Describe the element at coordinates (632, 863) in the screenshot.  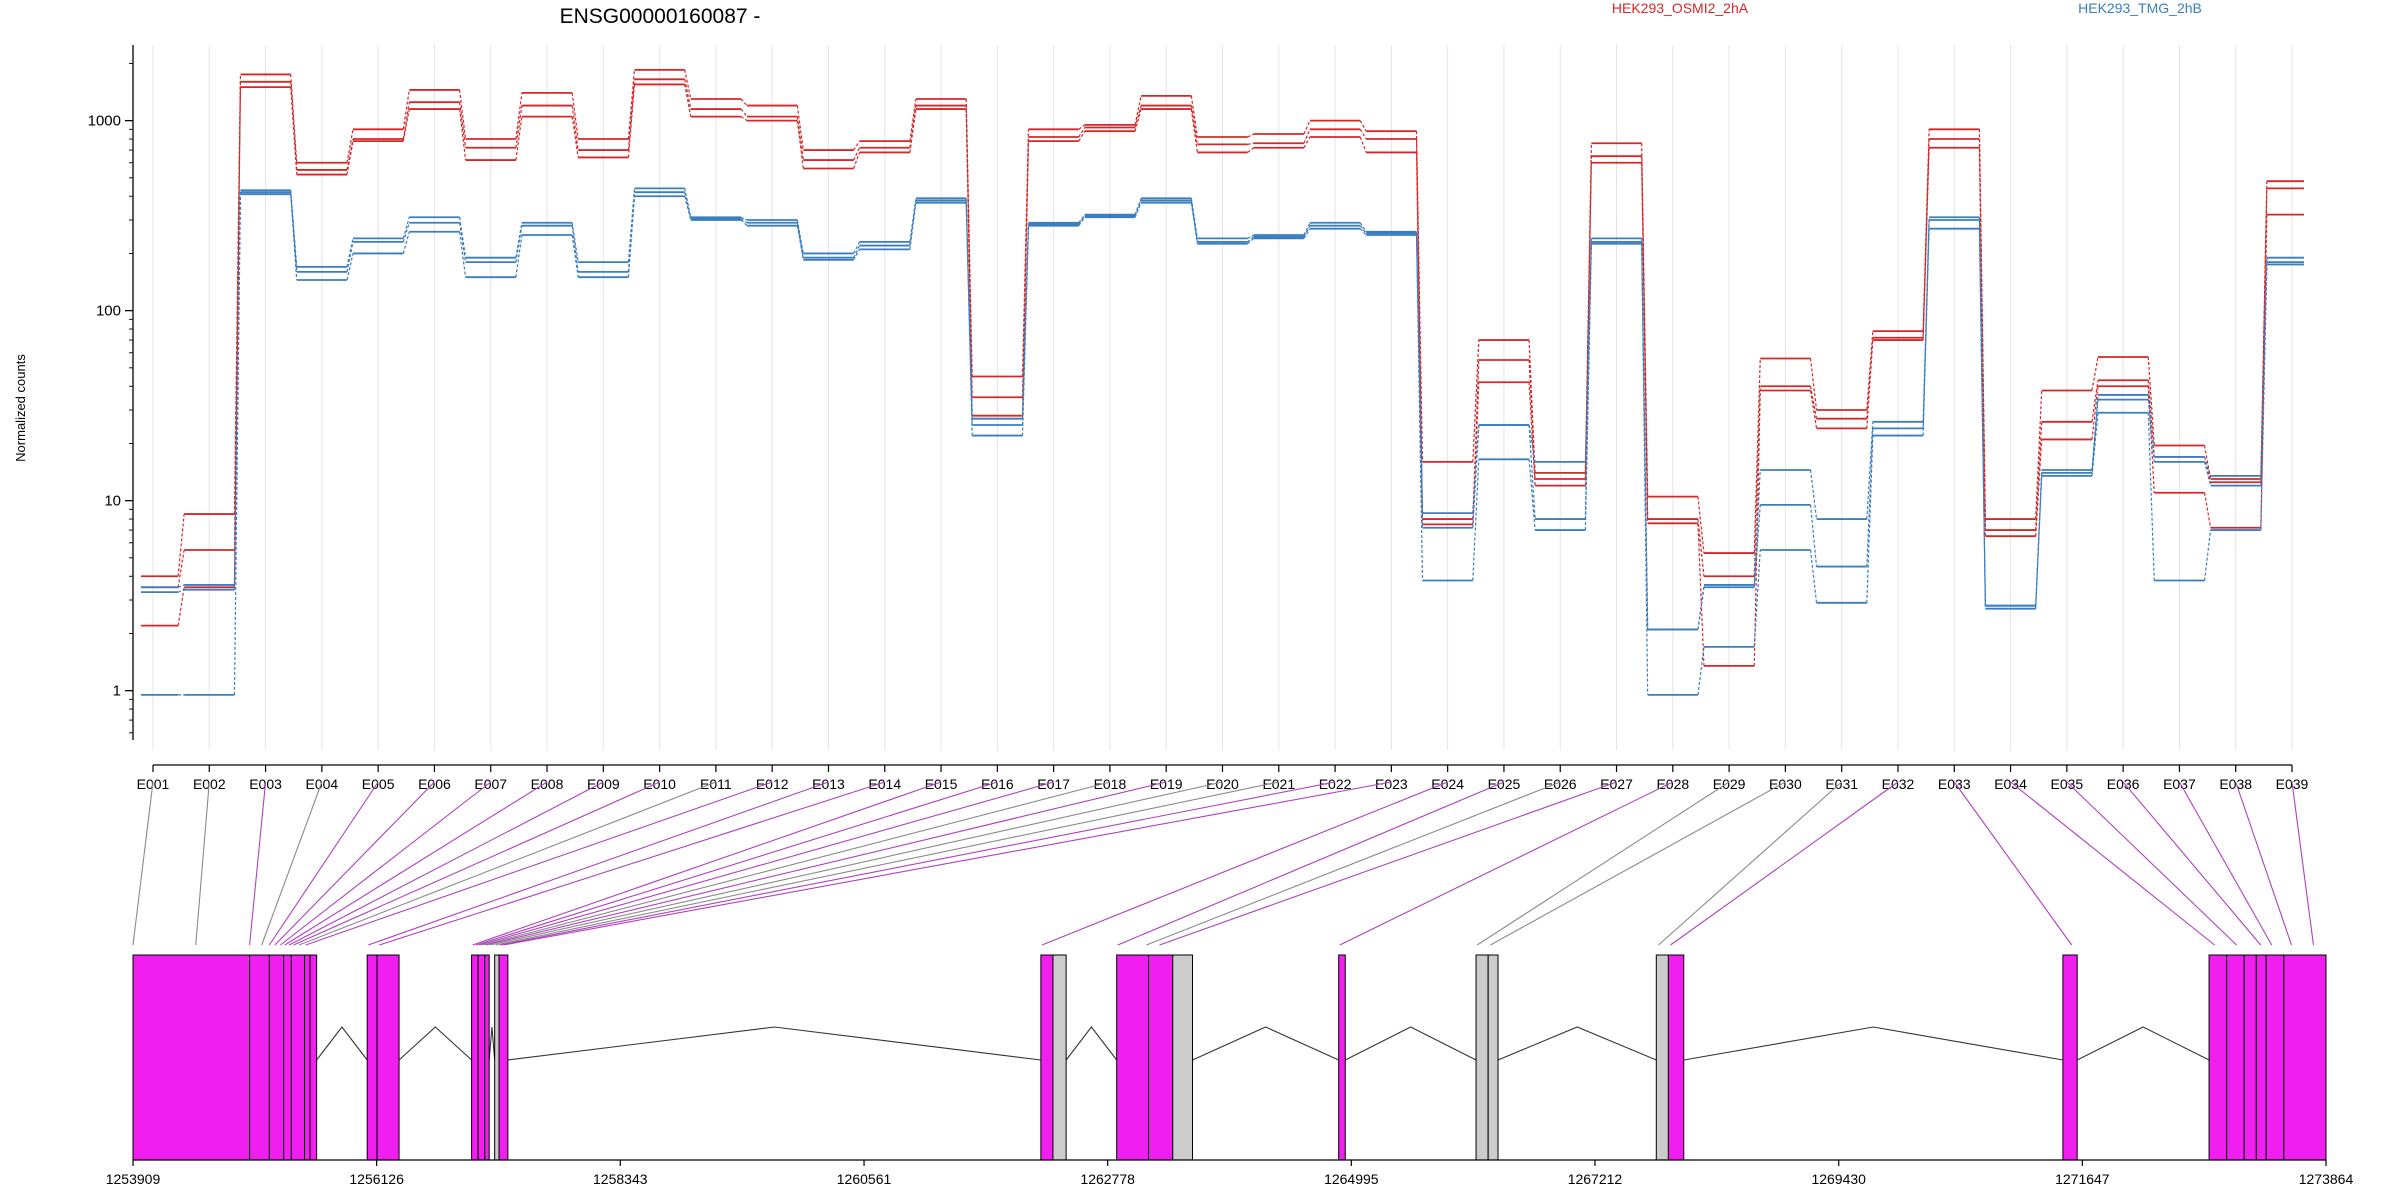
I see `connector-e014` at that location.